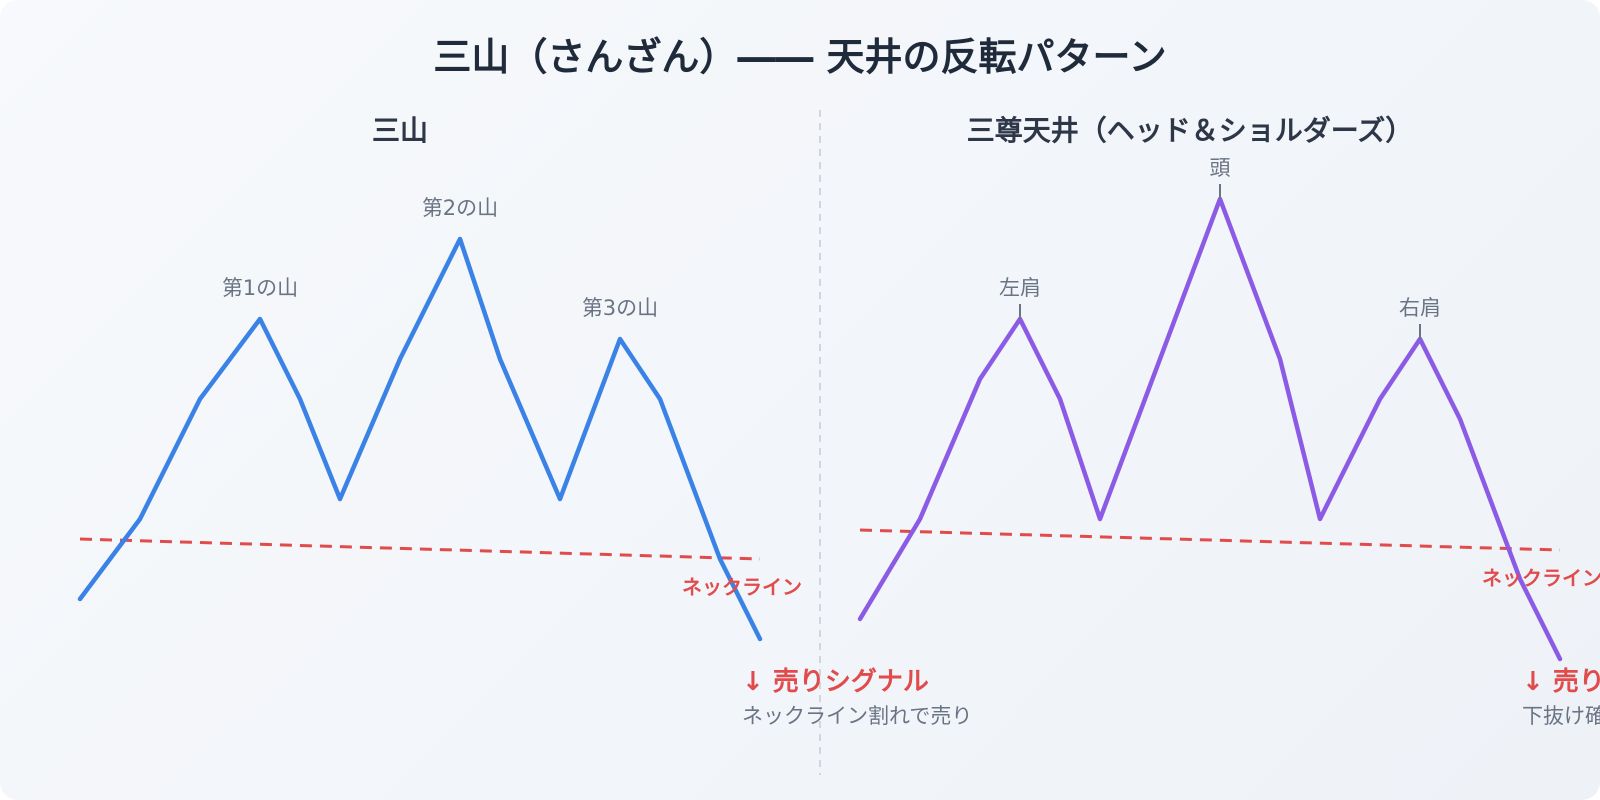 This screenshot has width=1600, height=800. Describe the element at coordinates (742, 587) in the screenshot. I see `left-neckline-label: ネックライン` at that location.